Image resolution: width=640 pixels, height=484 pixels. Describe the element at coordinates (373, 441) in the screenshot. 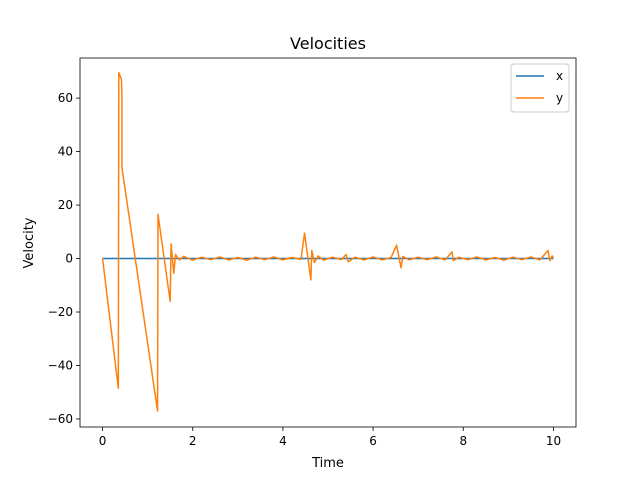

I see `x-tick-label: 6` at that location.